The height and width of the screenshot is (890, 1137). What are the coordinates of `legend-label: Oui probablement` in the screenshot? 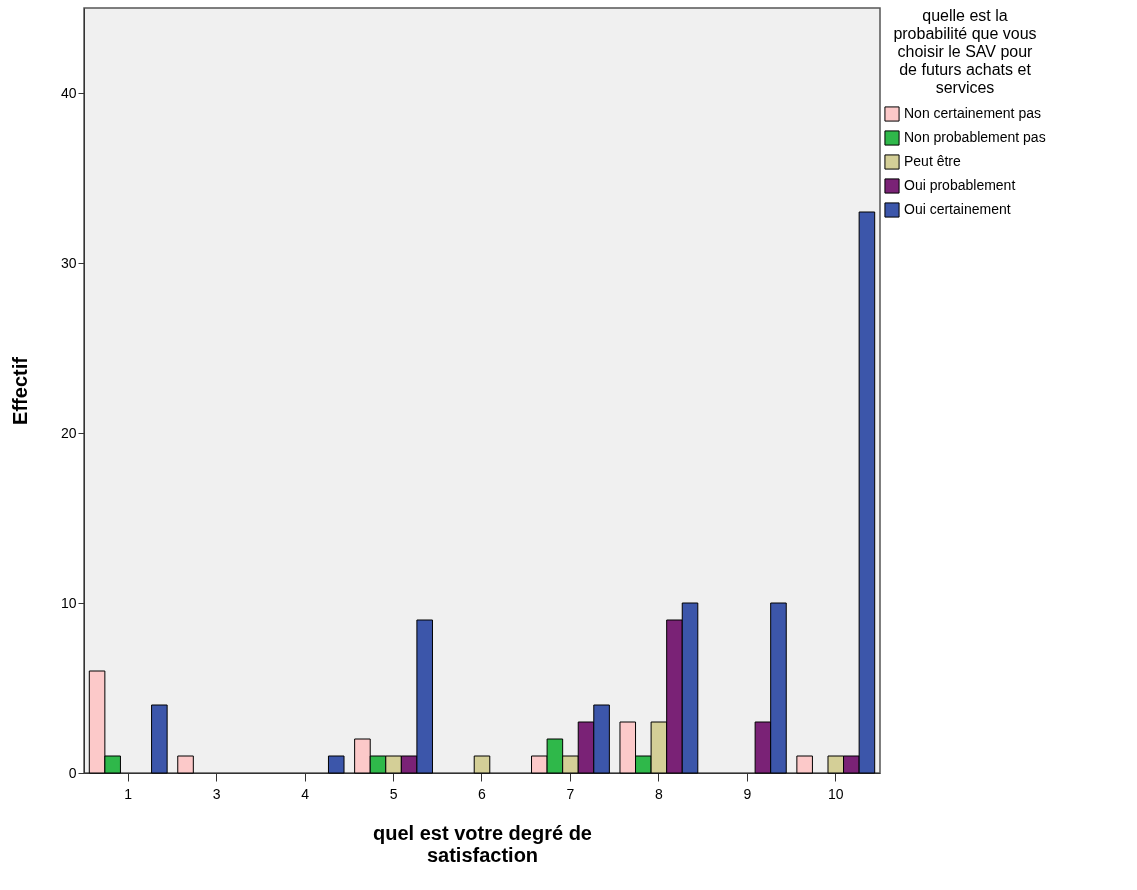 It's located at (960, 185).